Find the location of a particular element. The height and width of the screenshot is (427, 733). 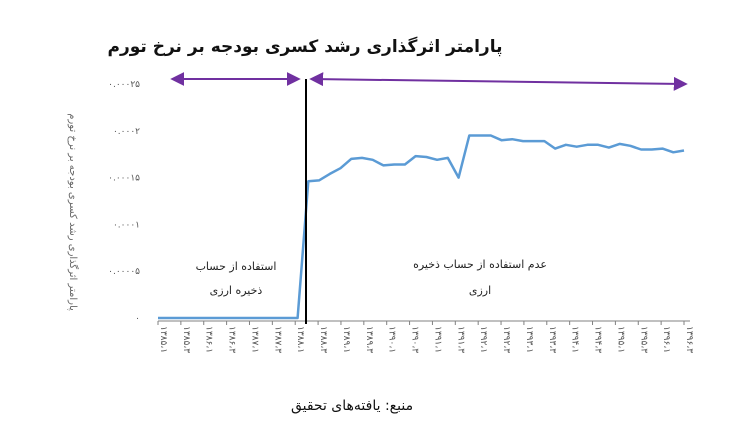

y-tick-label: ۰.۰۰۰۰۵ is located at coordinates (124, 272).